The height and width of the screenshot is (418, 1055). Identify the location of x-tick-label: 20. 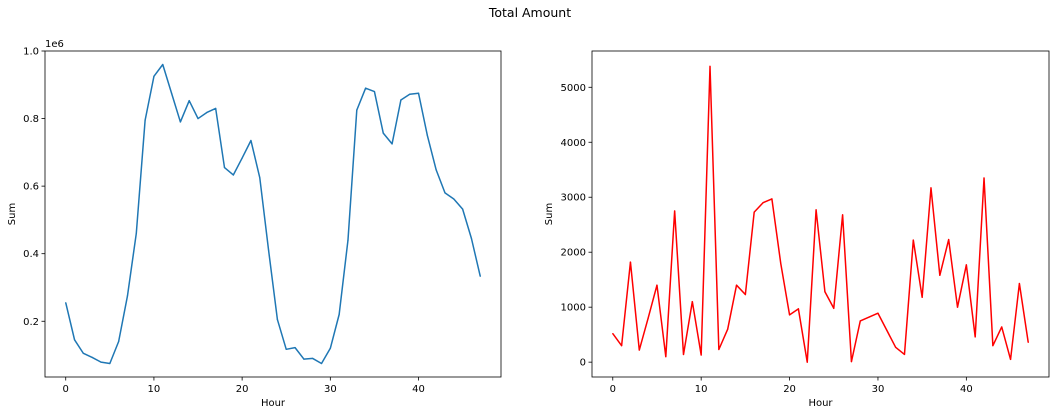
(789, 389).